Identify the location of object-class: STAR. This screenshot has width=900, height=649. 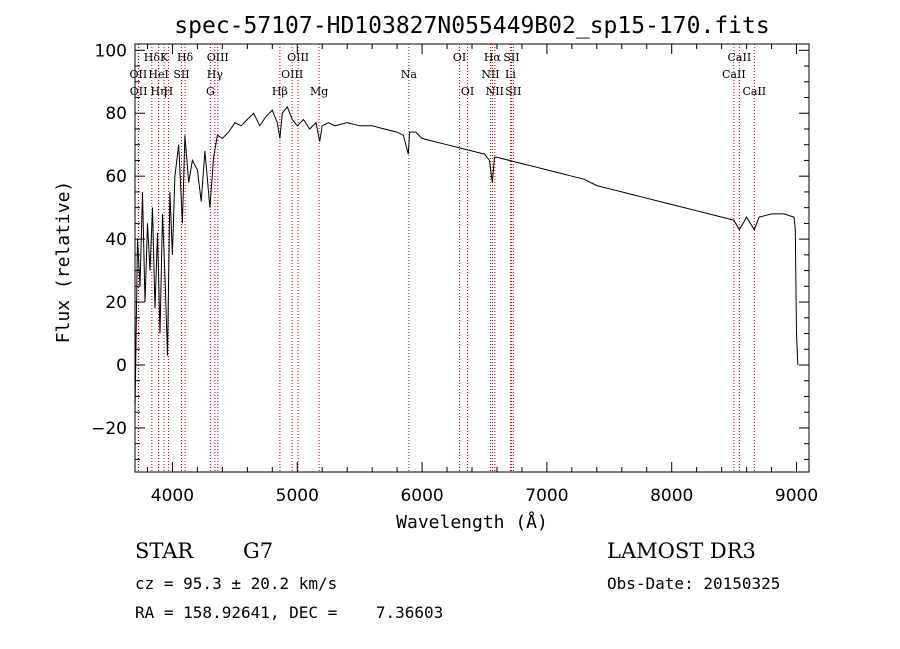
(164, 551).